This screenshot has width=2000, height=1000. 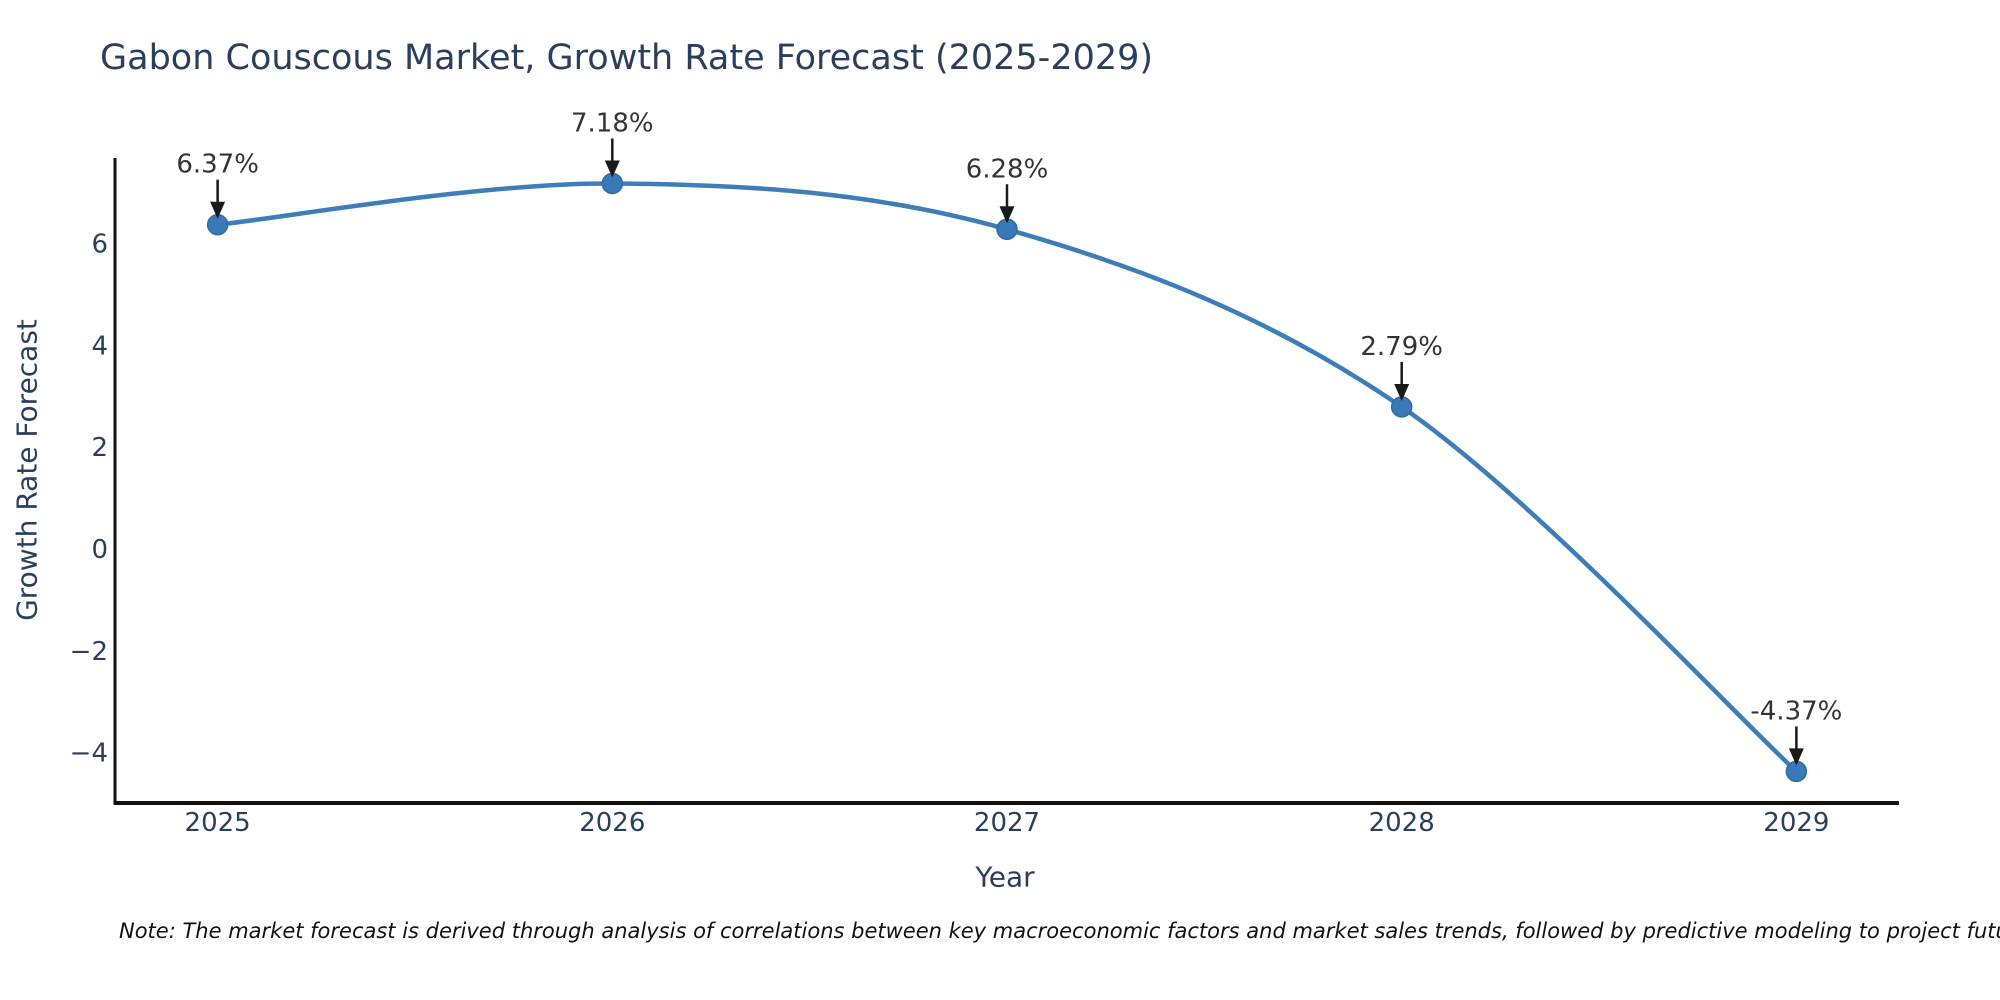 What do you see at coordinates (1796, 823) in the screenshot?
I see `x-tick-label: 2029` at bounding box center [1796, 823].